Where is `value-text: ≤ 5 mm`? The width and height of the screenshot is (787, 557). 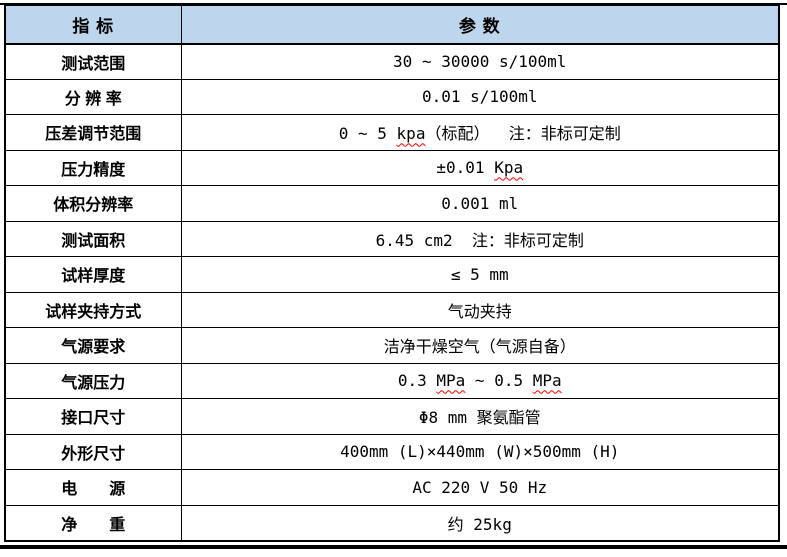
value-text: ≤ 5 mm is located at coordinates (479, 274).